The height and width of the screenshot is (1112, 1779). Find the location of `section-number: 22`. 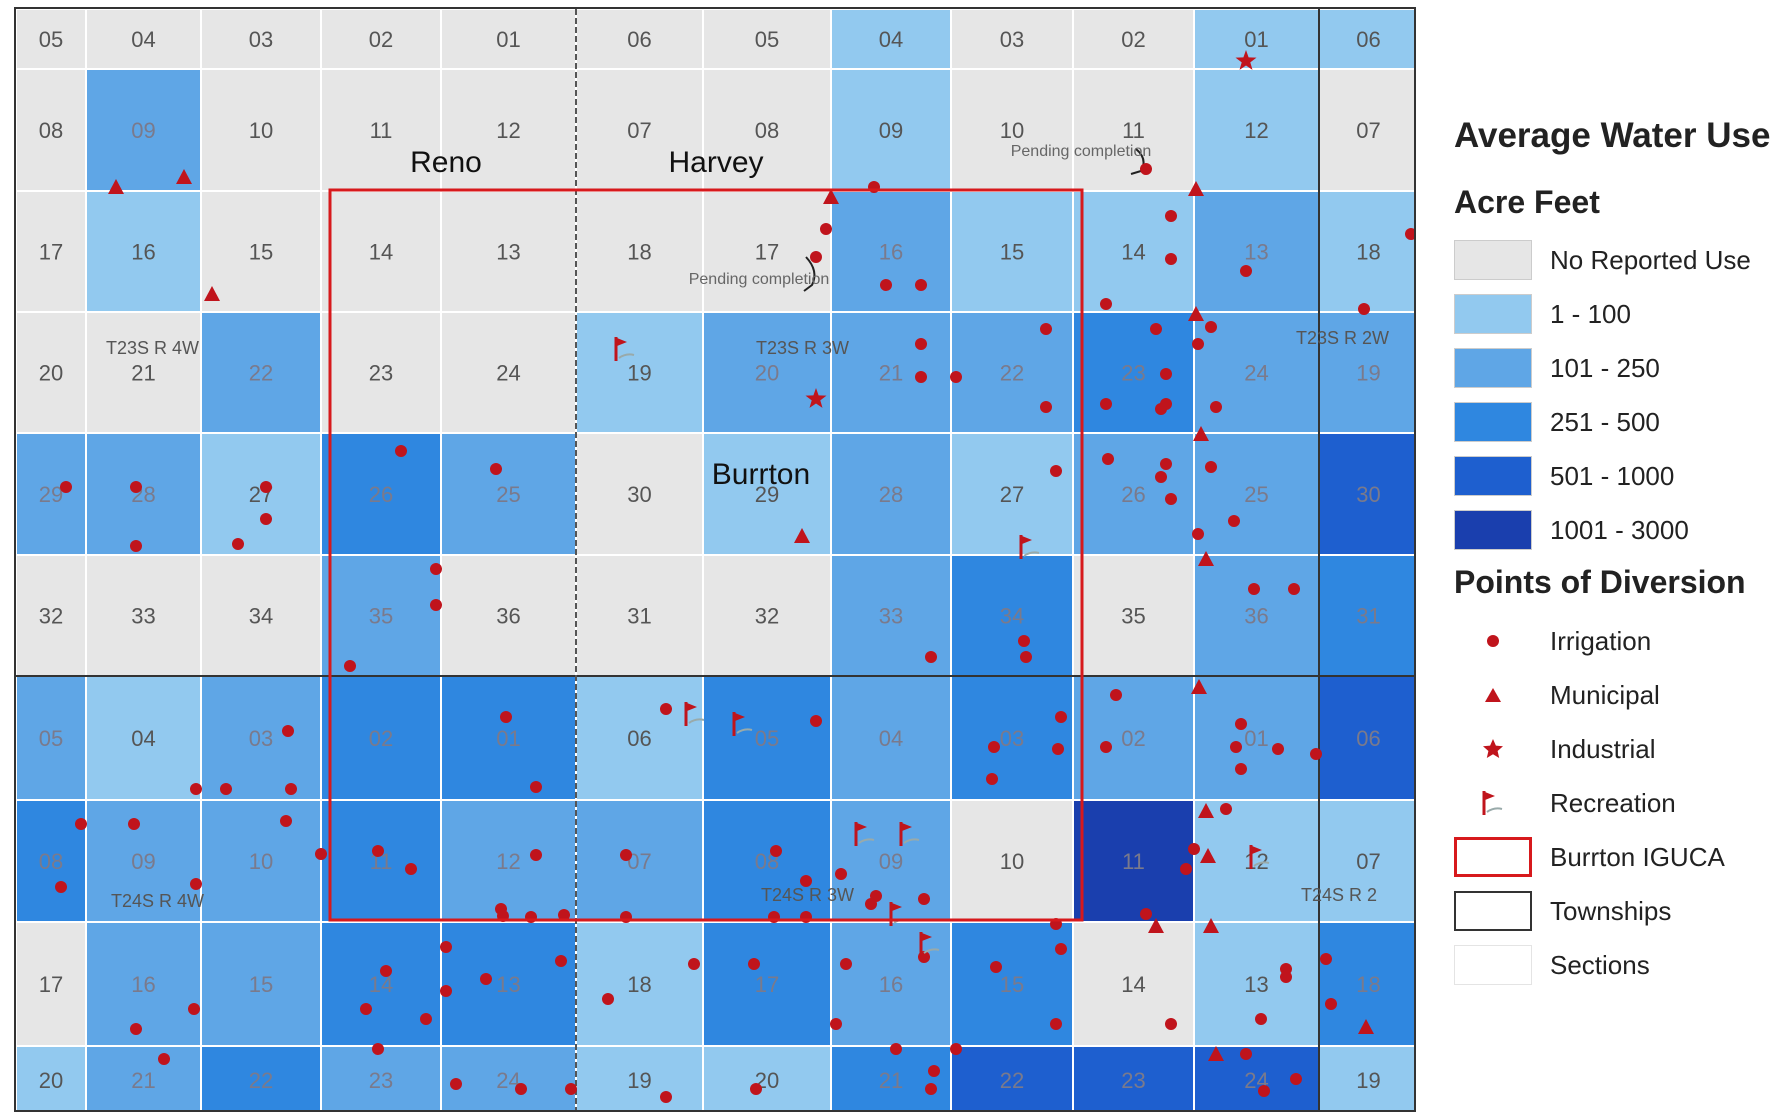

section-number: 22 is located at coordinates (1012, 1080).